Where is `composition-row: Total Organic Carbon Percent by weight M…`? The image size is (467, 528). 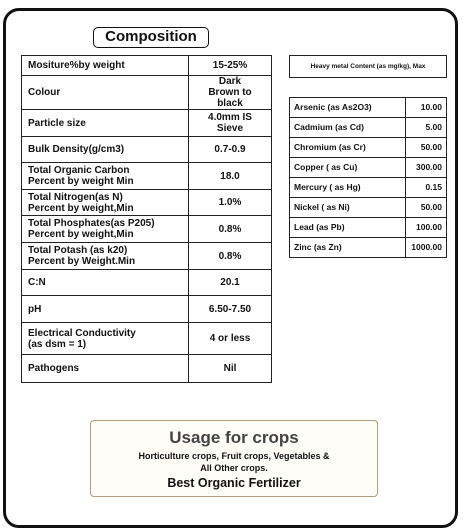 composition-row: Total Organic Carbon Percent by weight M… is located at coordinates (146, 176).